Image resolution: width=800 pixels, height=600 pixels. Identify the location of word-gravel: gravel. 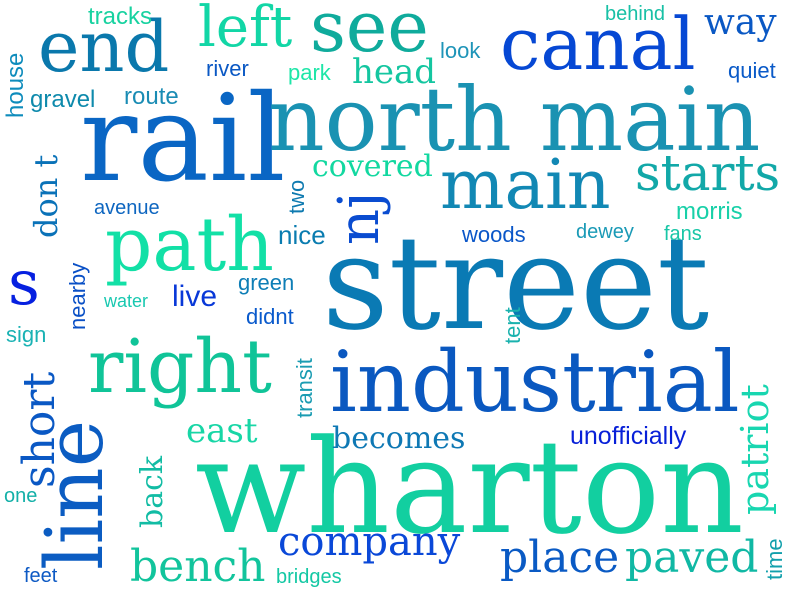
(63, 99).